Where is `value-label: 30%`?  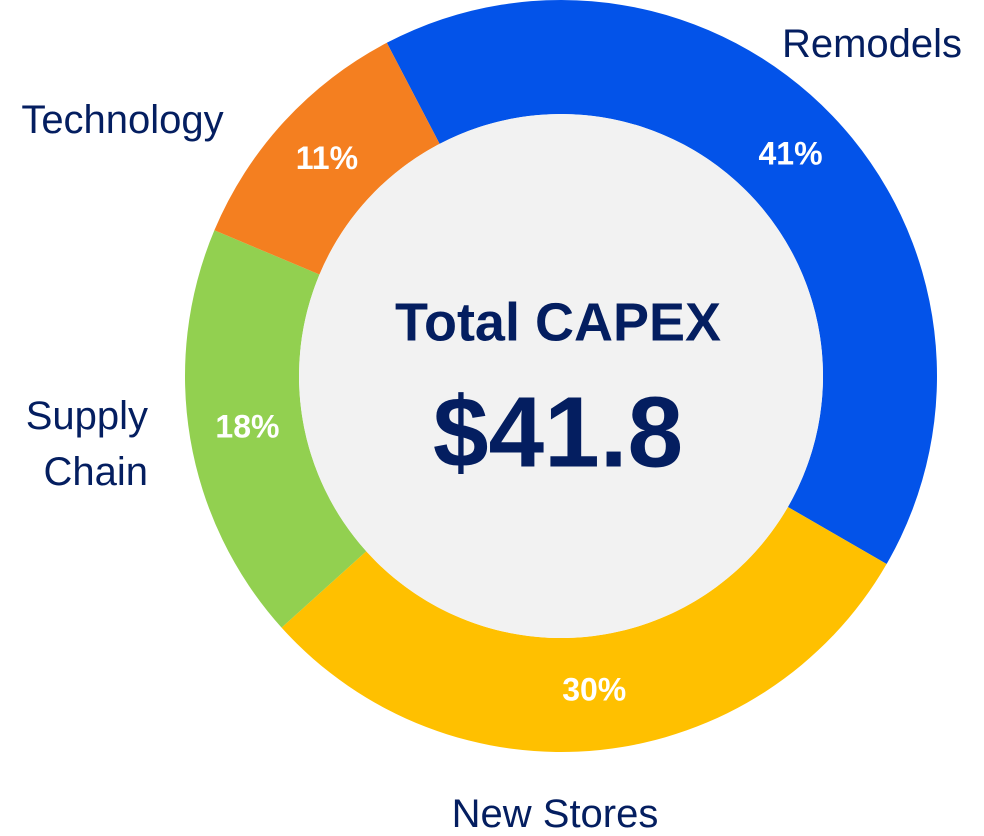
value-label: 30% is located at coordinates (594, 690).